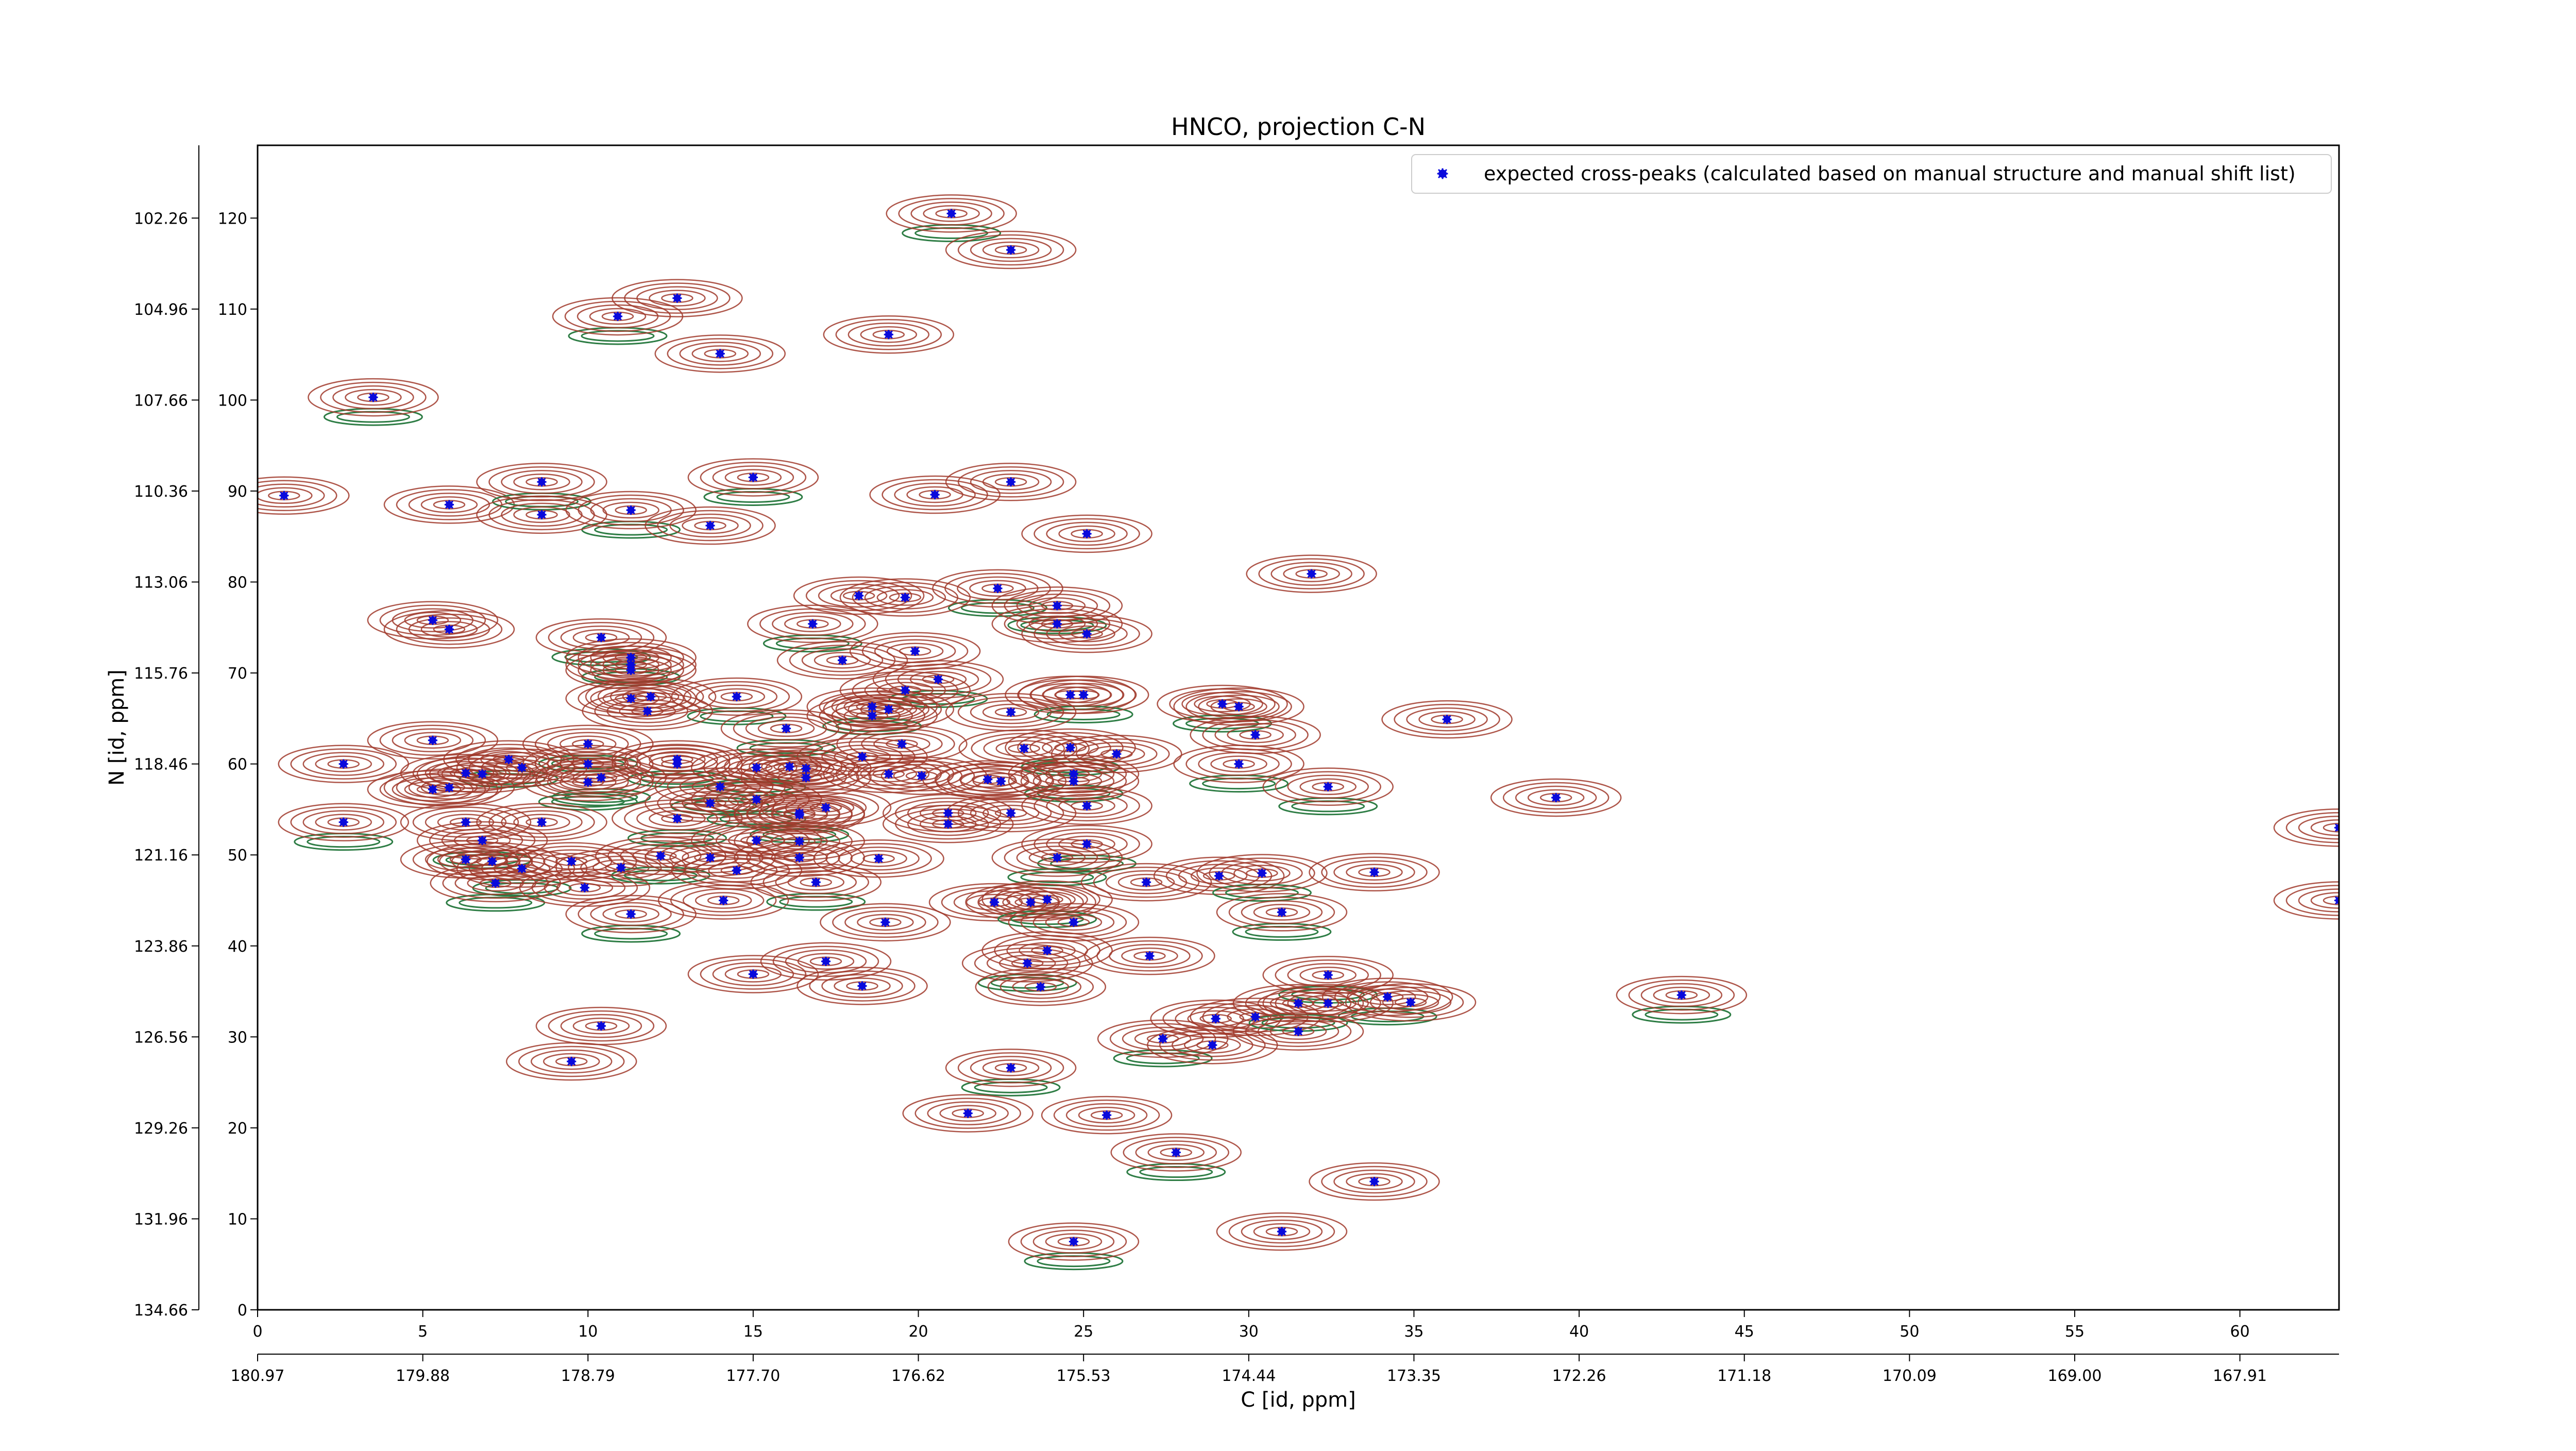  What do you see at coordinates (242, 1311) in the screenshot?
I see `y-tick-label: 0` at bounding box center [242, 1311].